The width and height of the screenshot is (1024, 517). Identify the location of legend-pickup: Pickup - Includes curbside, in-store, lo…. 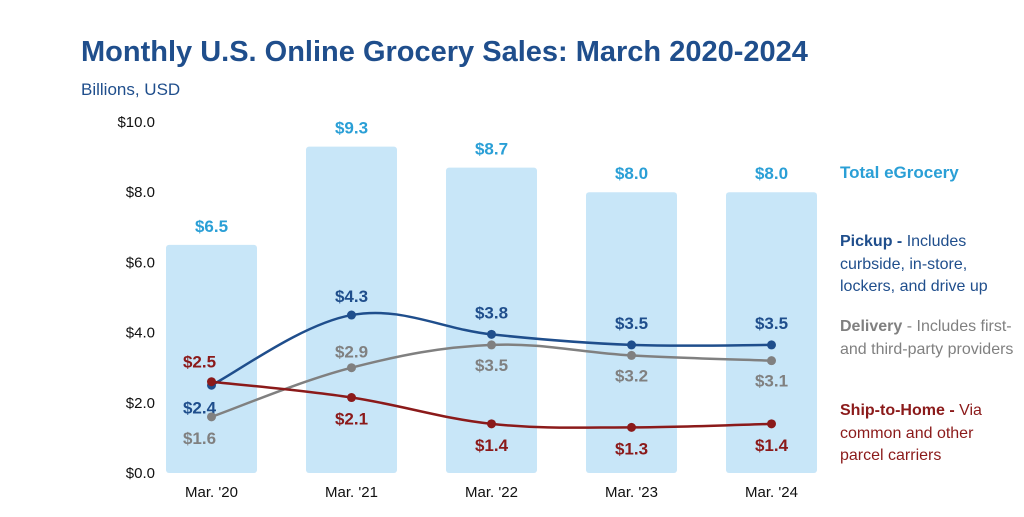
(930, 265).